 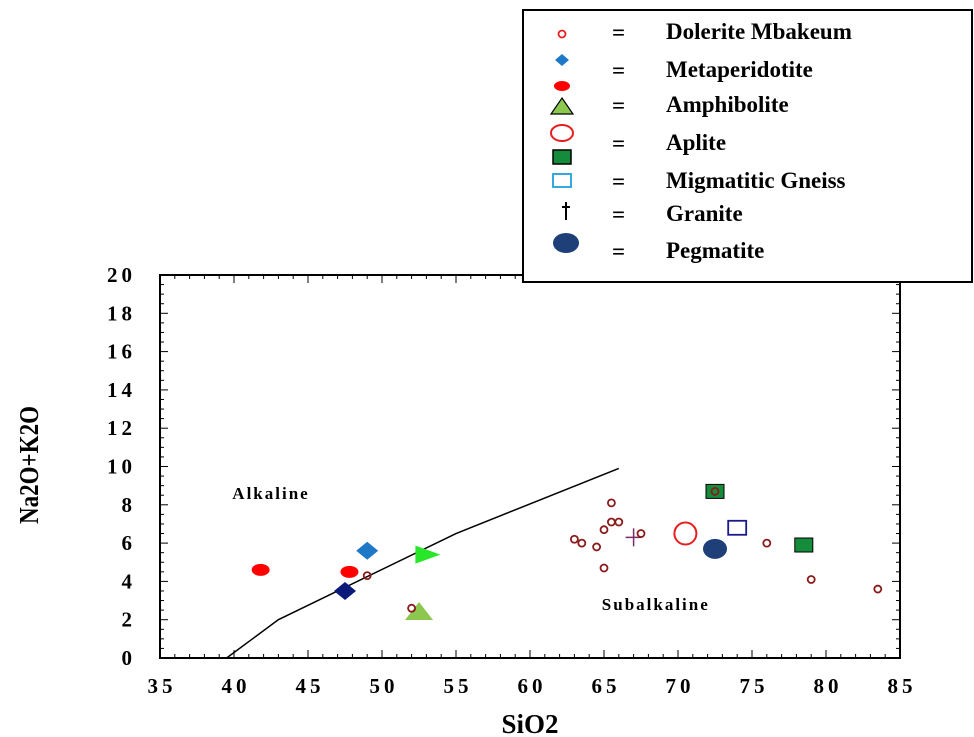 I want to click on data-points, so click(x=567, y=552).